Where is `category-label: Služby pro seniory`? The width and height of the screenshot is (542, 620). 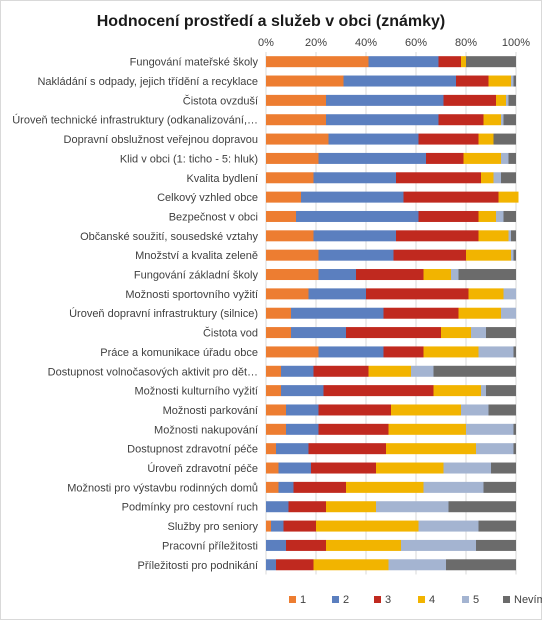
category-label: Služby pro seniory is located at coordinates (213, 527).